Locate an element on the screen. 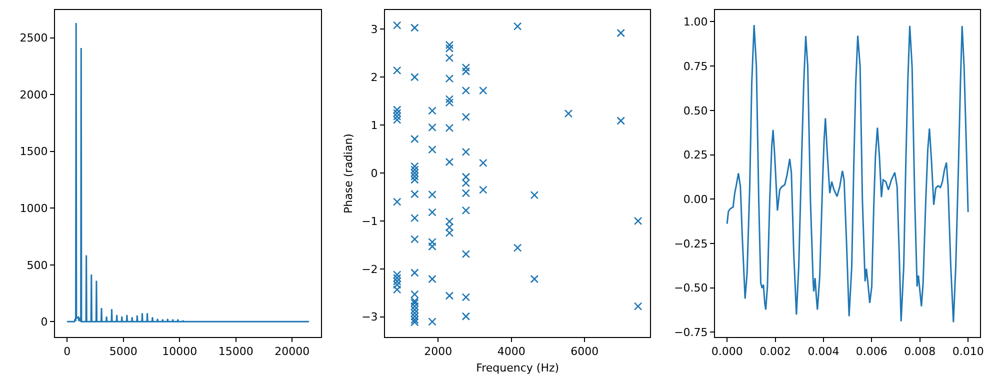 This screenshot has height=390, width=998. x-tick-label: 0.002 is located at coordinates (776, 351).